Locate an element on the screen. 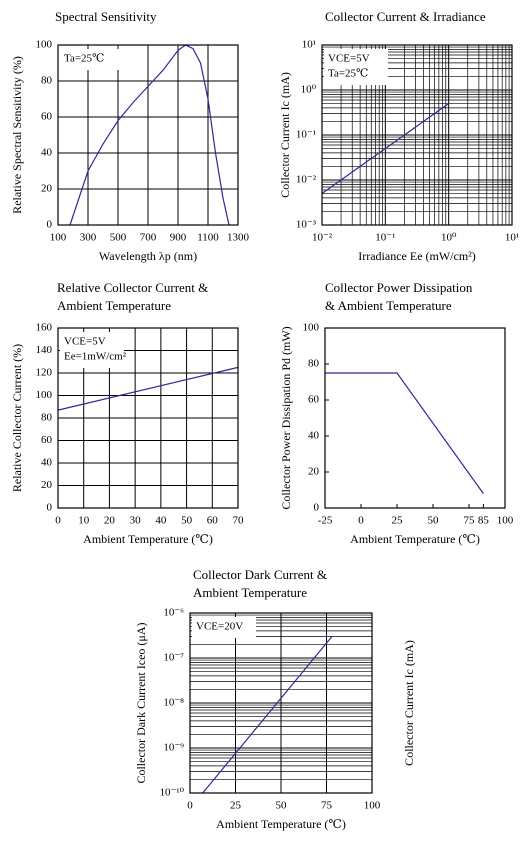 Image resolution: width=530 pixels, height=847 pixels. x-tick-label: 20 is located at coordinates (110, 521).